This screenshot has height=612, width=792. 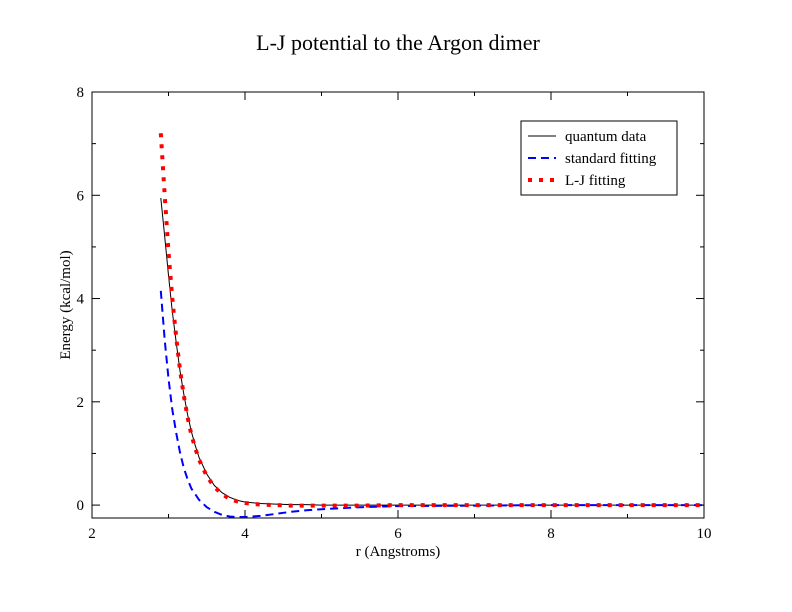 I want to click on legend-label: L-J fitting, so click(x=595, y=181).